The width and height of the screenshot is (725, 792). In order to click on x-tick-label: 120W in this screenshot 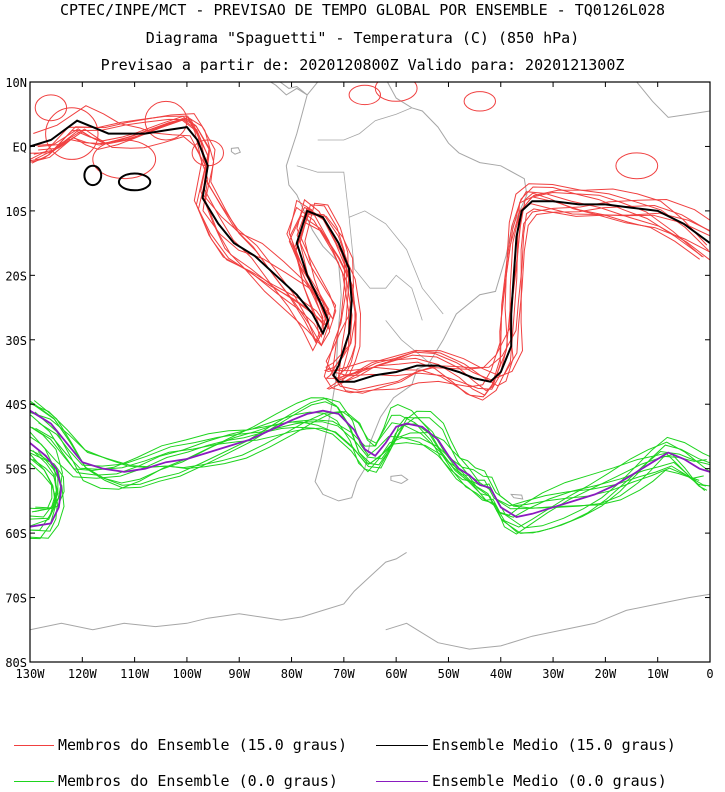, I will do `click(83, 674)`.